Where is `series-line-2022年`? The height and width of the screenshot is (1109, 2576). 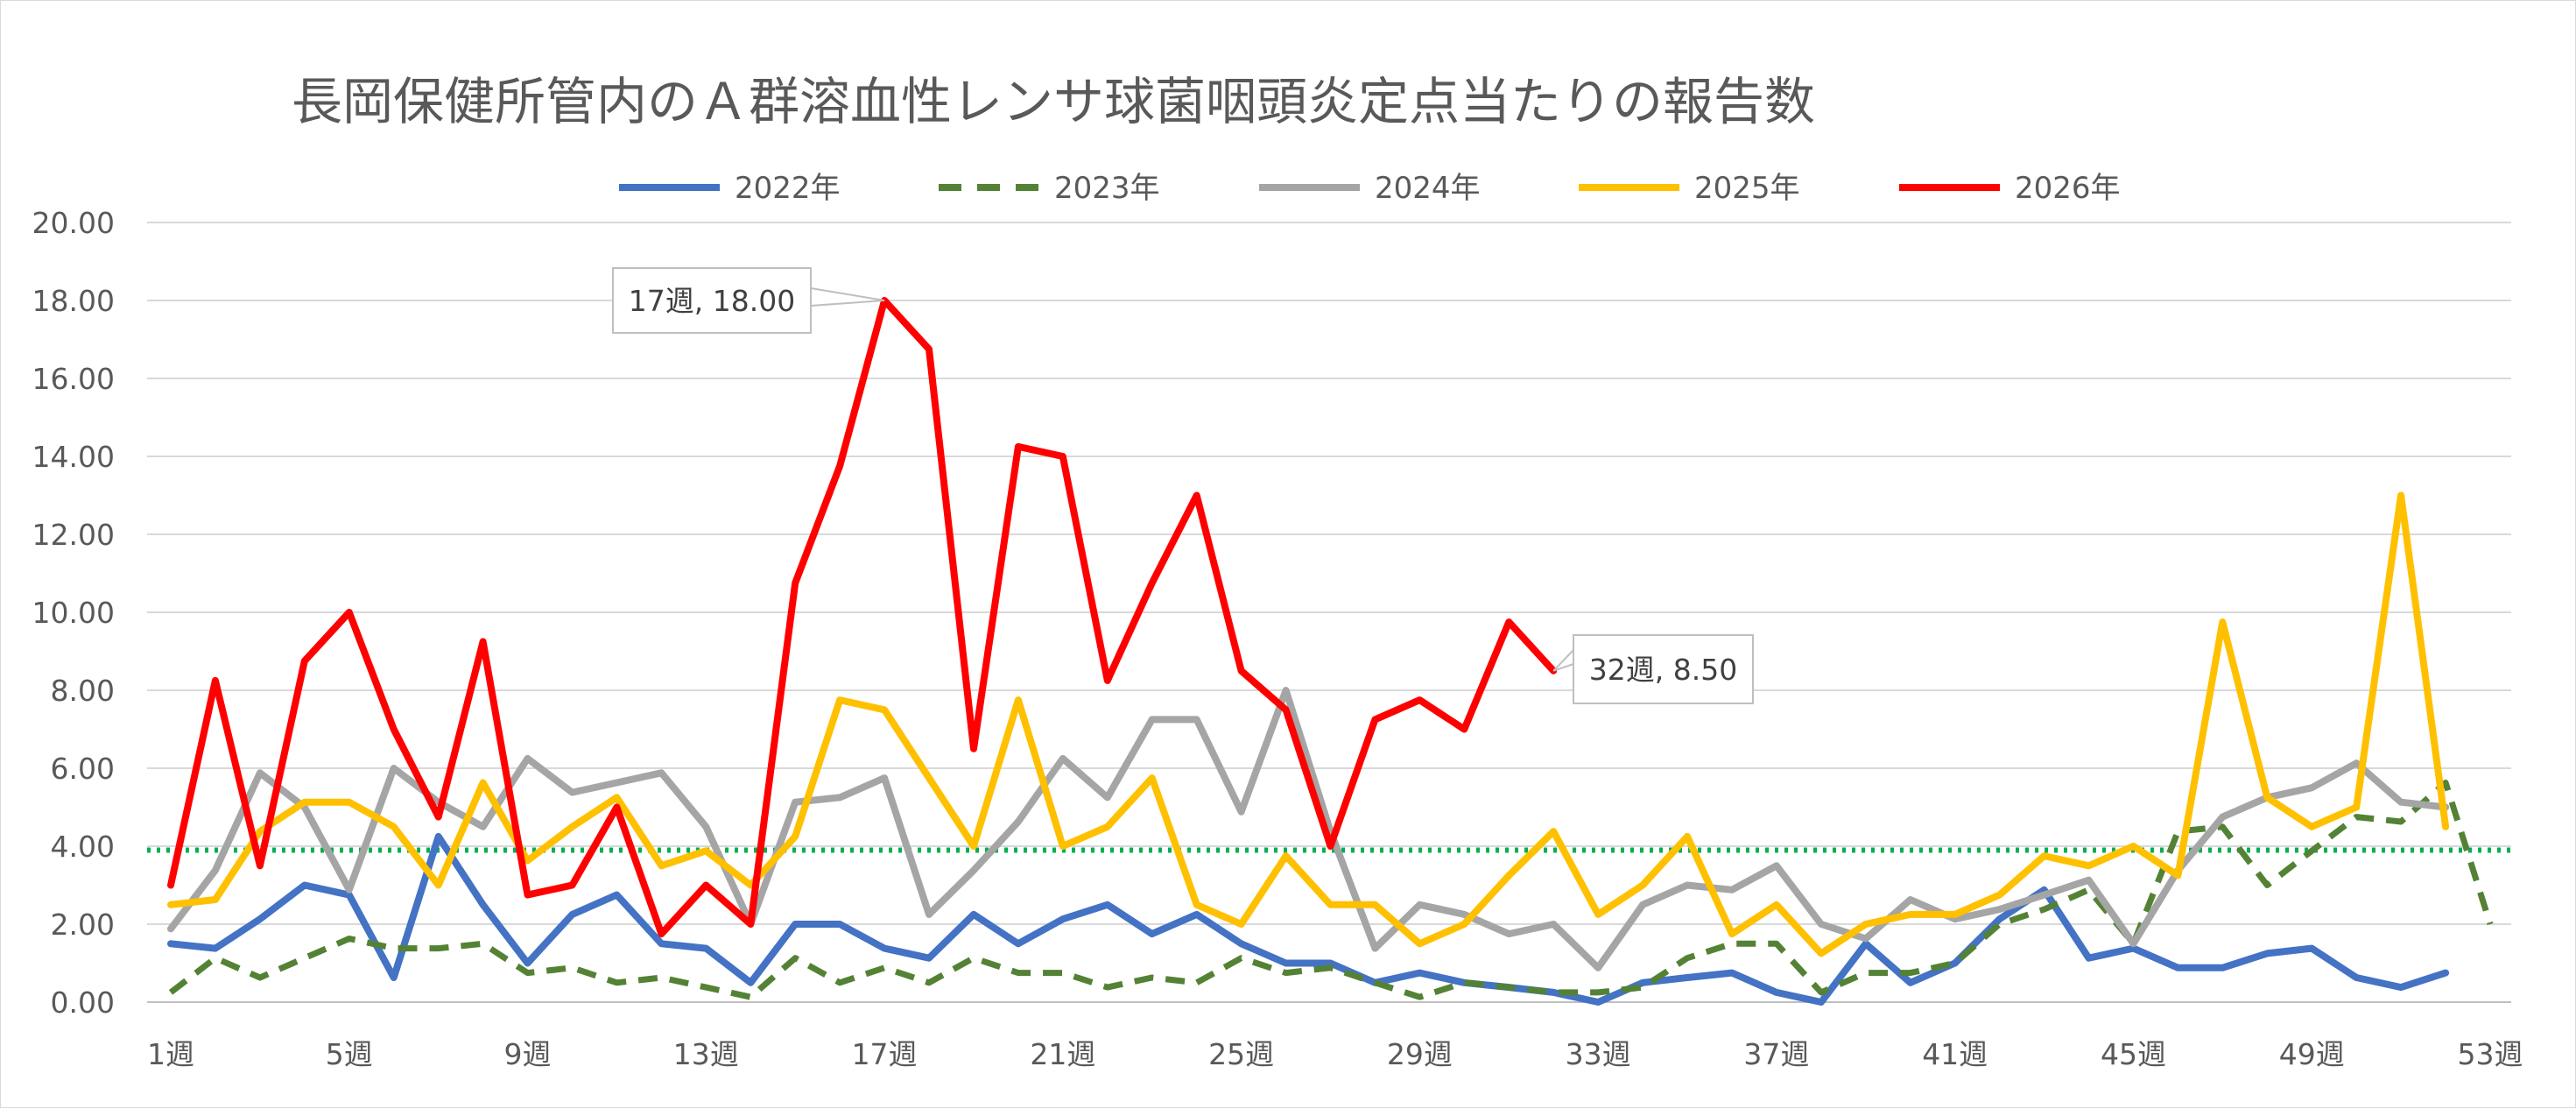 series-line-2022年 is located at coordinates (1308, 919).